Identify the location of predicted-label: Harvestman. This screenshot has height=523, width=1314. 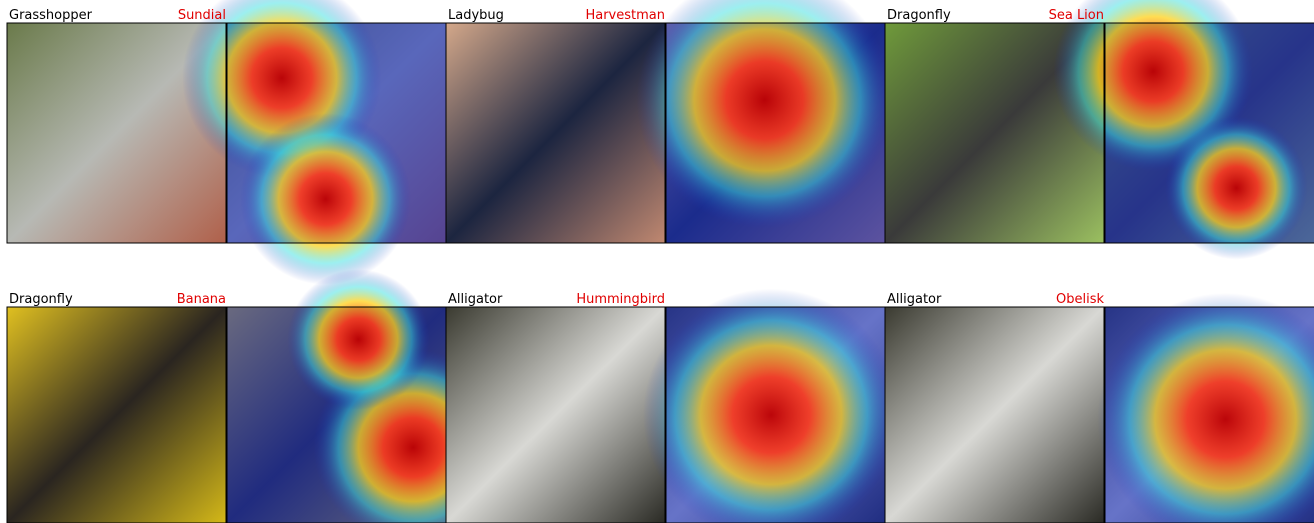
(625, 15).